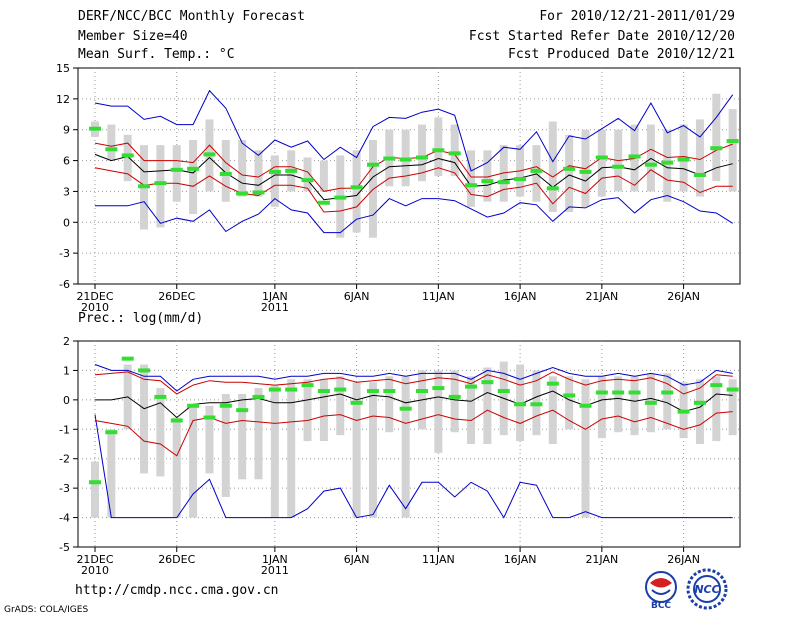  Describe the element at coordinates (64, 547) in the screenshot. I see `y-tick-label: -5` at that location.